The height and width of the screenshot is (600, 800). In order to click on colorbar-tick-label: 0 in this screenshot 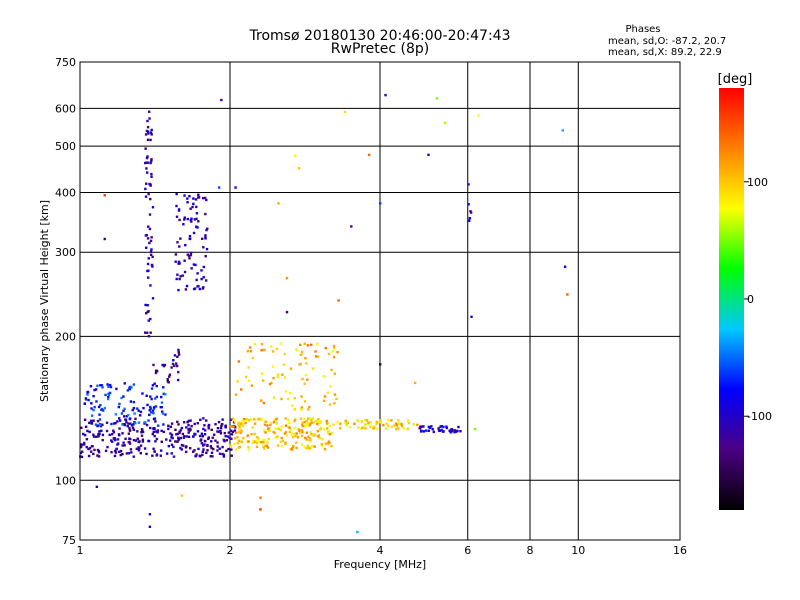, I will do `click(750, 299)`.